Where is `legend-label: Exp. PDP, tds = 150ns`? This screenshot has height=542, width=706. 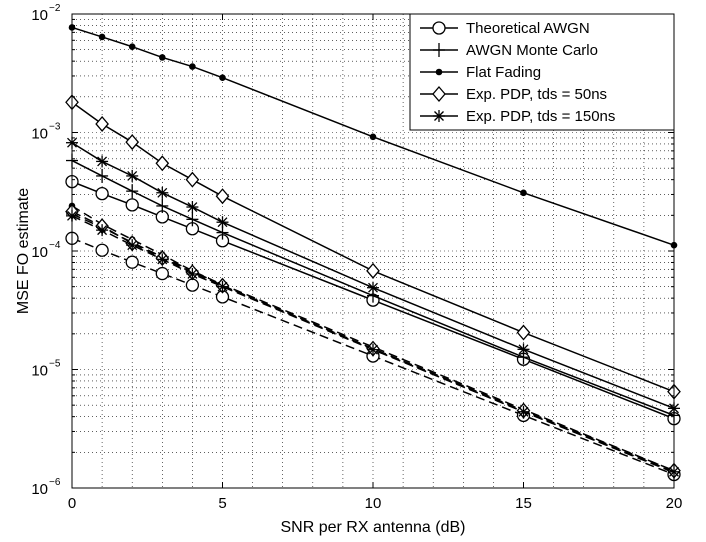
legend-label: Exp. PDP, tds = 150ns is located at coordinates (540, 116).